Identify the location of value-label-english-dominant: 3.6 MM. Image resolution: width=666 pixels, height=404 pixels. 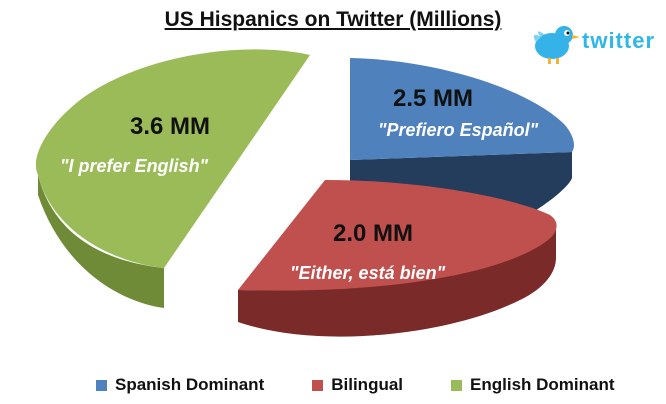
(170, 126).